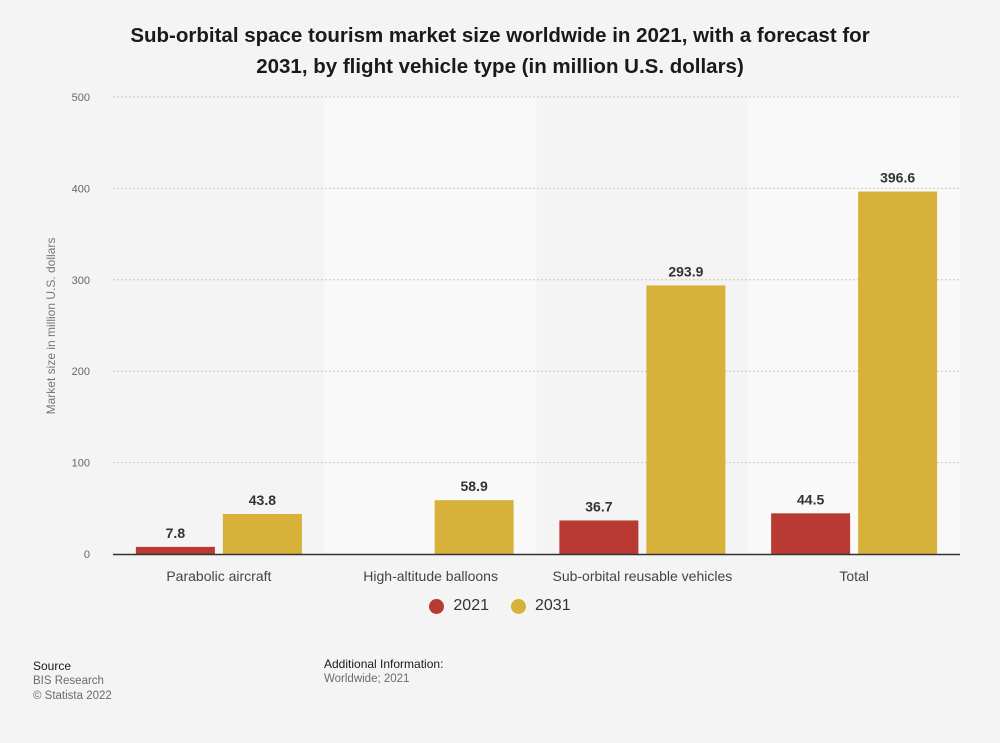 The image size is (1000, 743). I want to click on x-tick-label: High-altitude balloons, so click(430, 576).